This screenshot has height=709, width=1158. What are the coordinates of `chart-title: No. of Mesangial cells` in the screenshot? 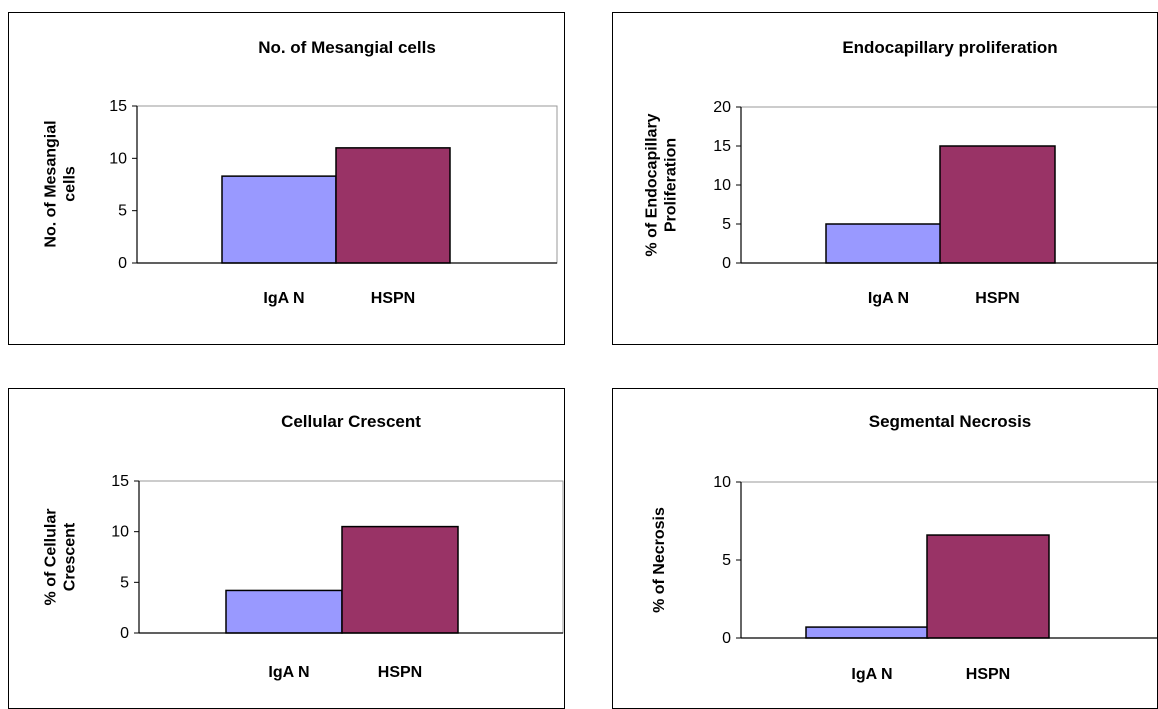 It's located at (347, 47).